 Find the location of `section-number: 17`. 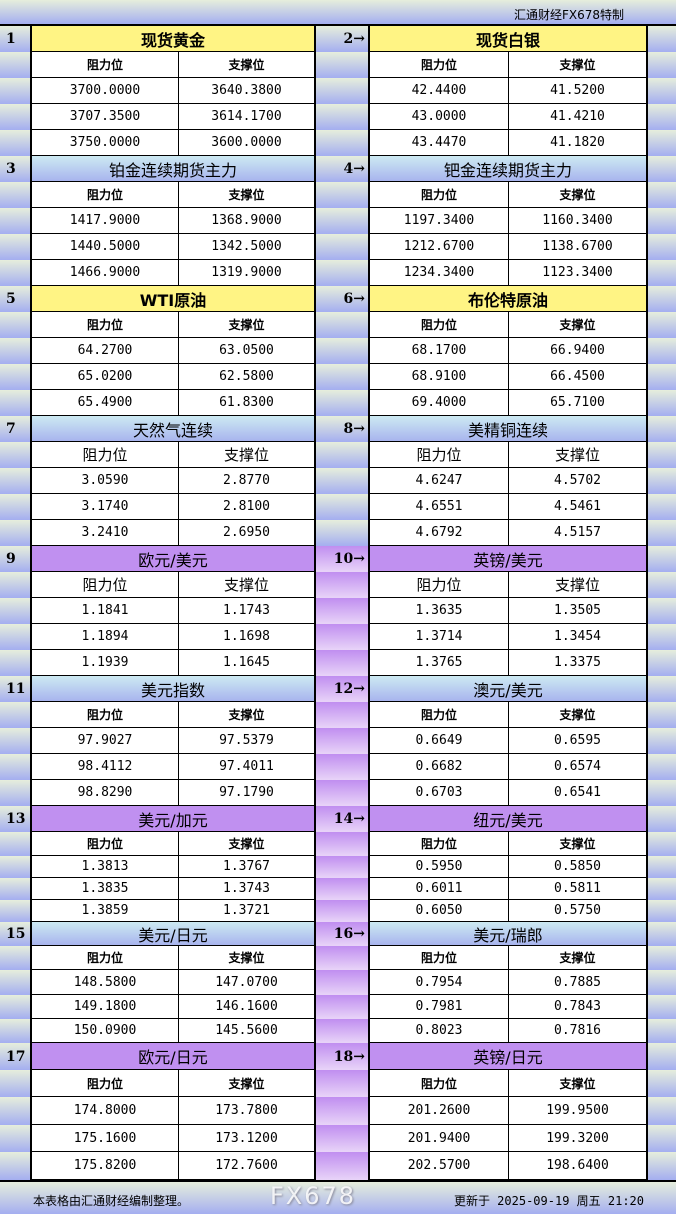

section-number: 17 is located at coordinates (16, 1056).